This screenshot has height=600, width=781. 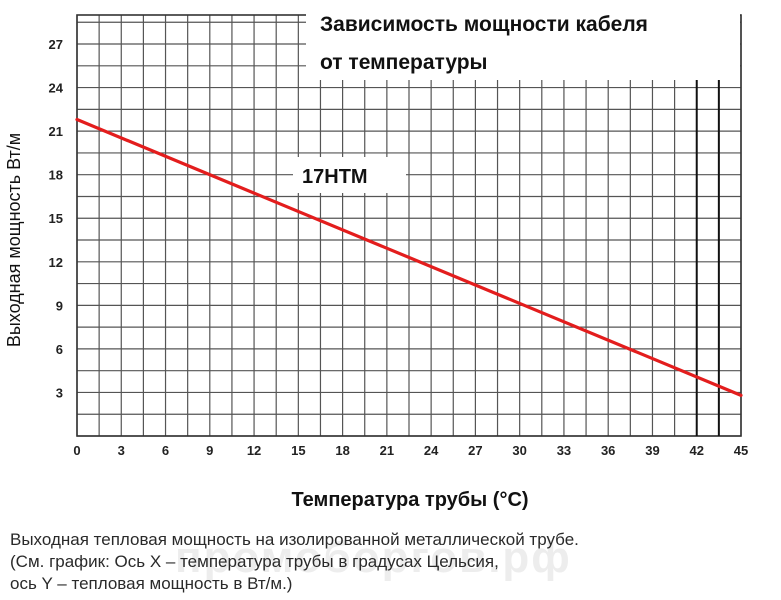 I want to click on x-tick-label: 12, so click(x=254, y=450).